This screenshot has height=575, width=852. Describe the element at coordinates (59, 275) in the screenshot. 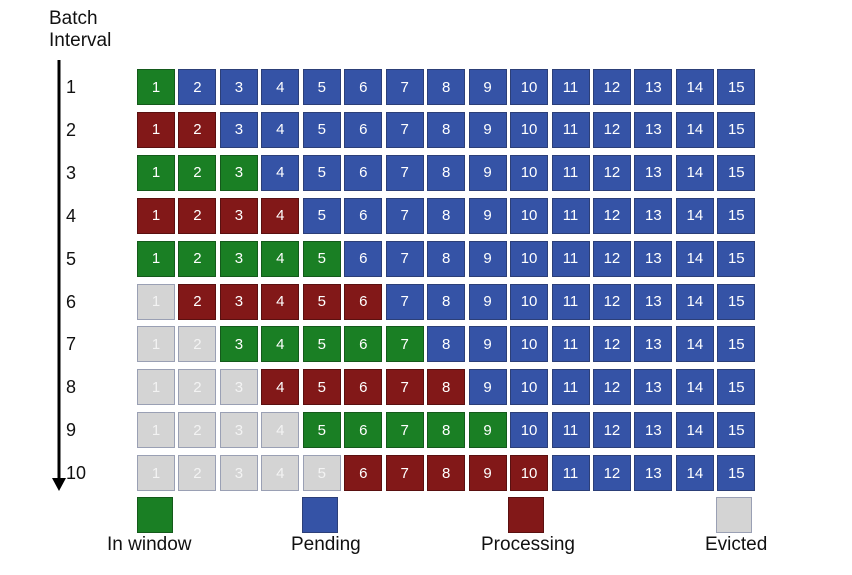

I see `down-arrow-icon` at that location.